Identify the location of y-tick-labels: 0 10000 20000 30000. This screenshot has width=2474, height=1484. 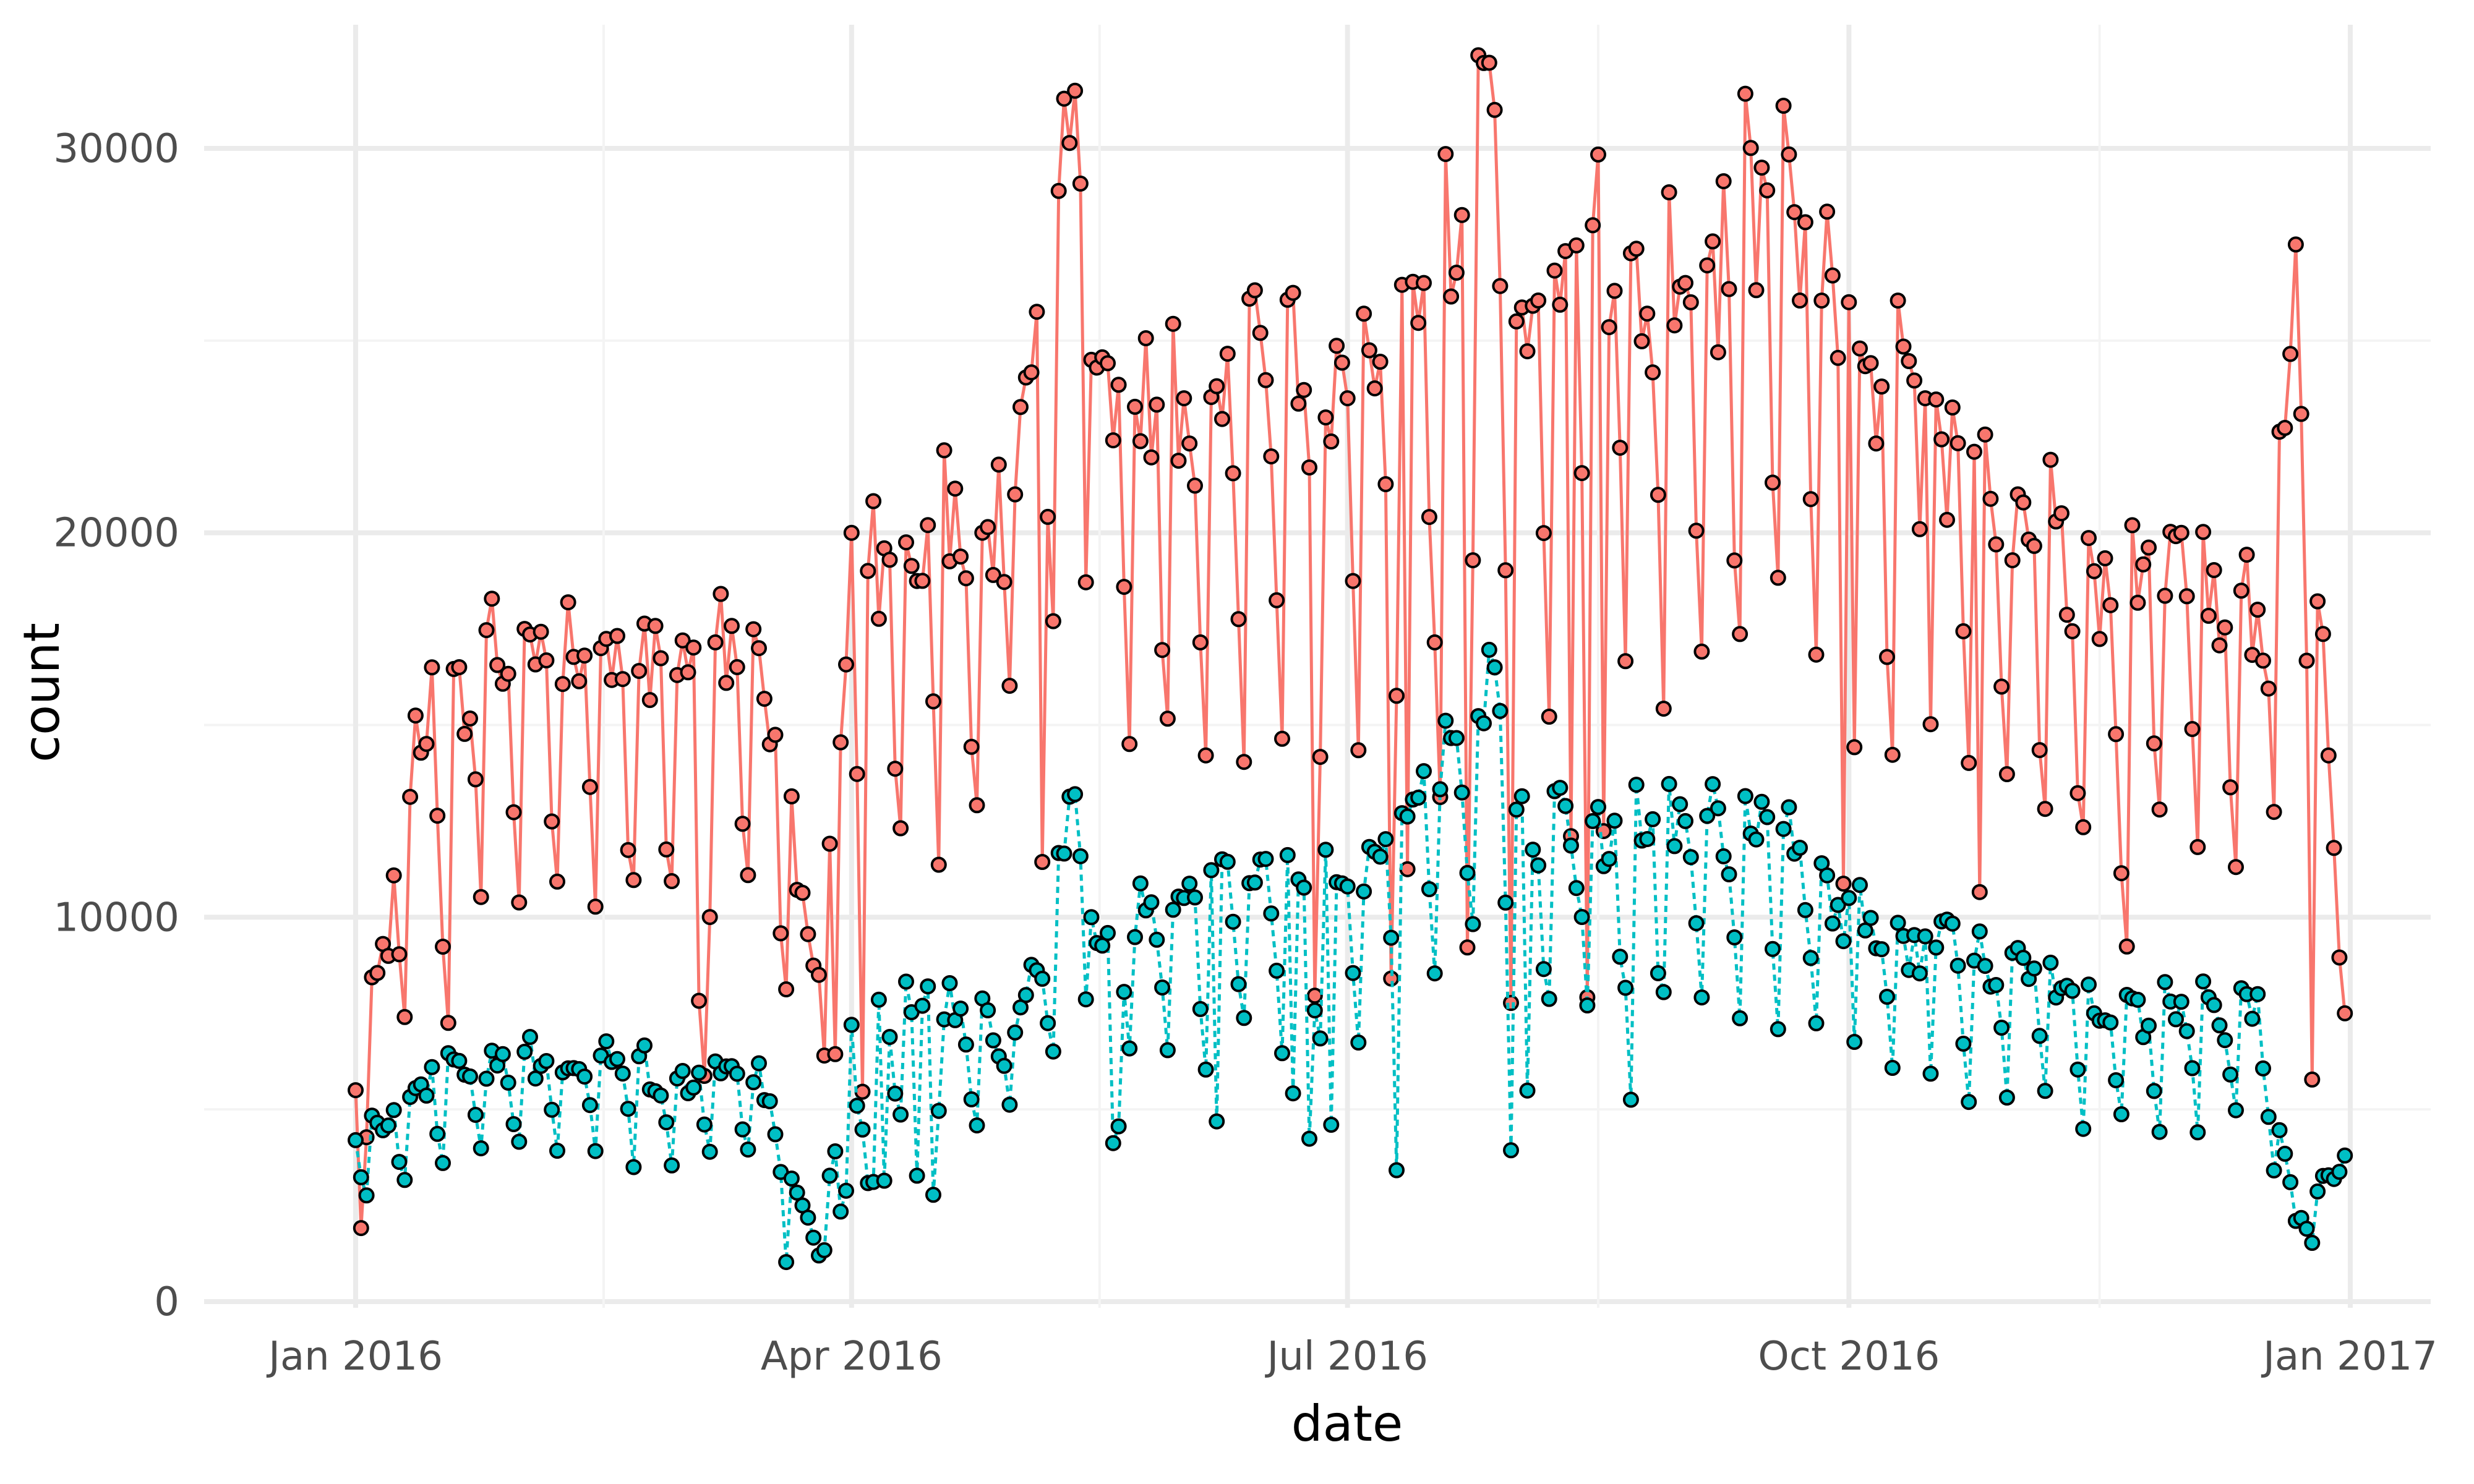
(116, 725).